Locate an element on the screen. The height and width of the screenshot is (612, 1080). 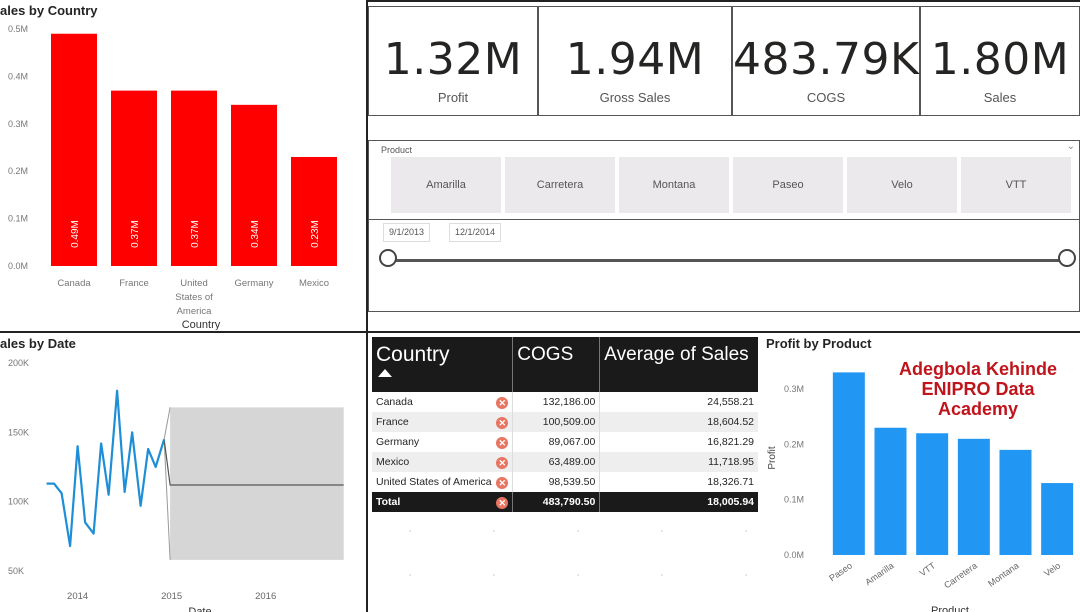
x-tick-label: France is located at coordinates (134, 283).